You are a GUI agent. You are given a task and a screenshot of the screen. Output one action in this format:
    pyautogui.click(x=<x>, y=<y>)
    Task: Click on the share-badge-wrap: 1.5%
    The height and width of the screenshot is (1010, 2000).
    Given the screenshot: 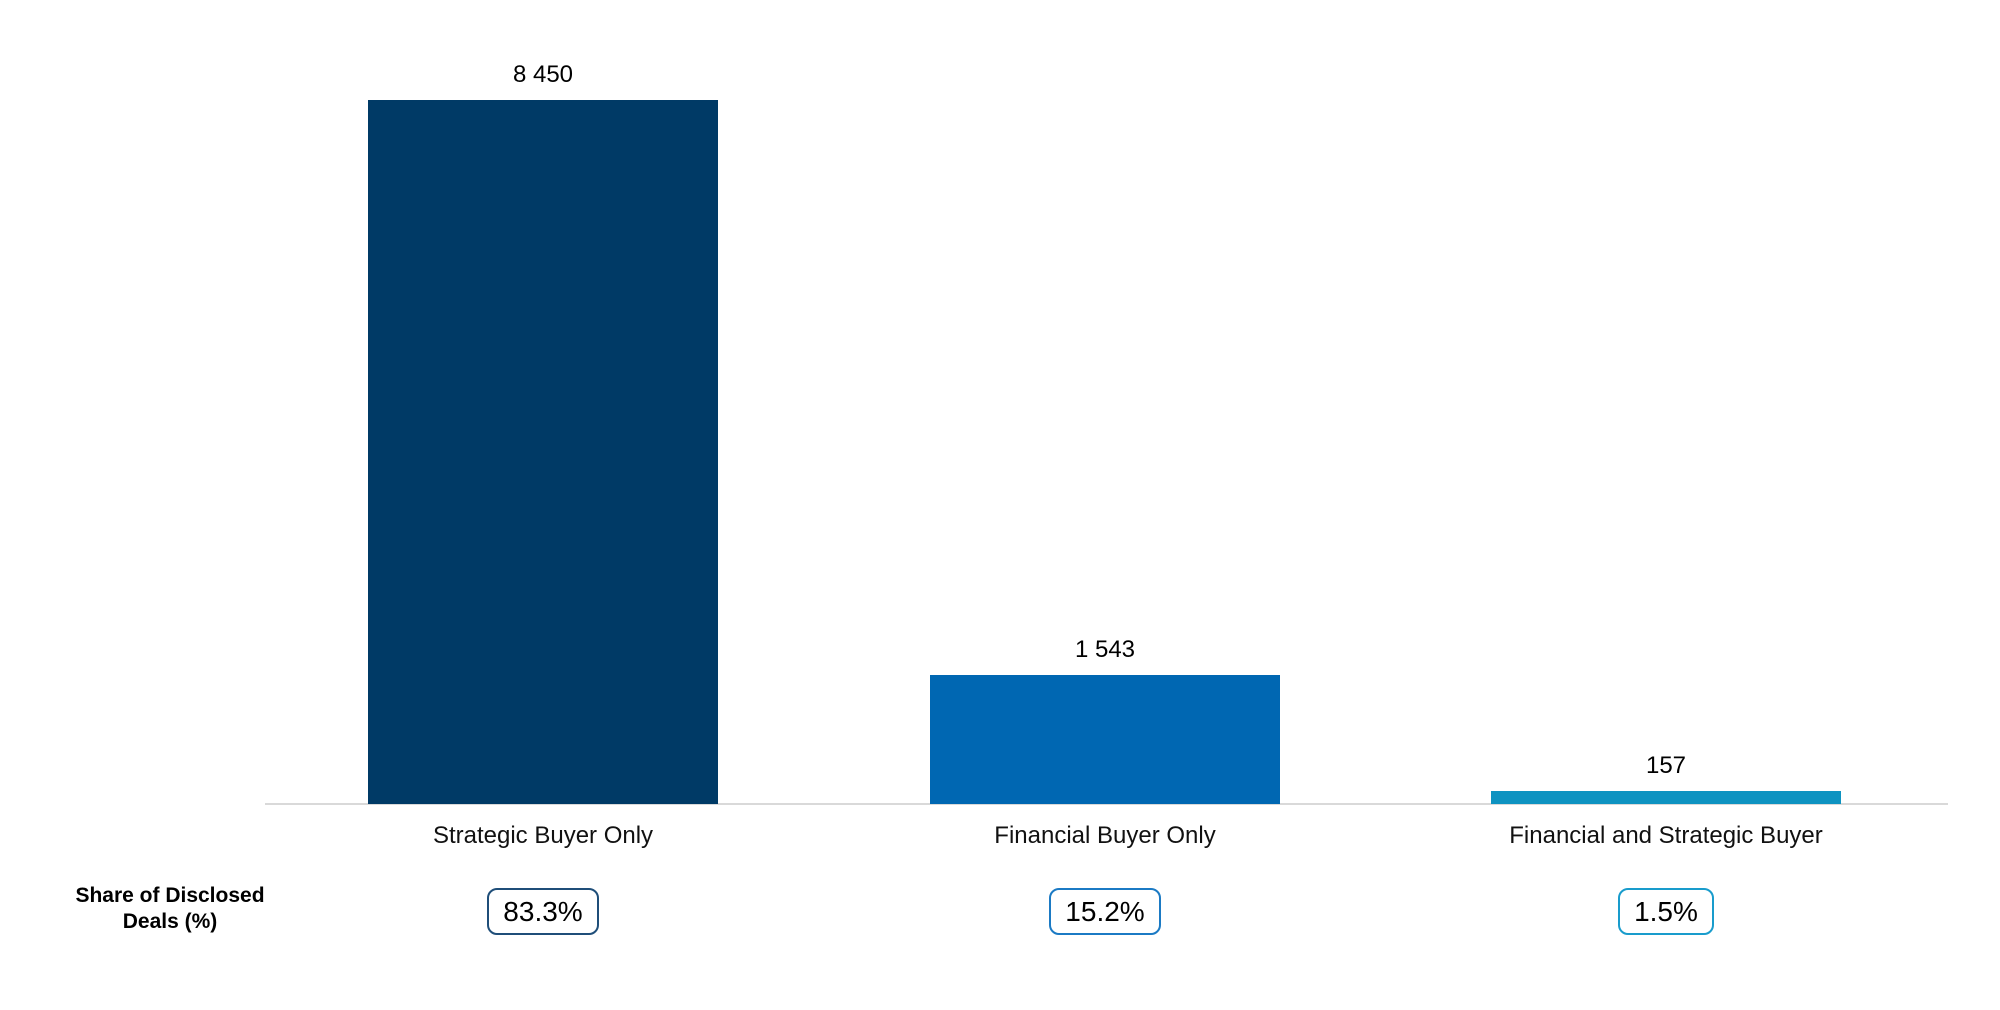 What is the action you would take?
    pyautogui.click(x=1666, y=911)
    